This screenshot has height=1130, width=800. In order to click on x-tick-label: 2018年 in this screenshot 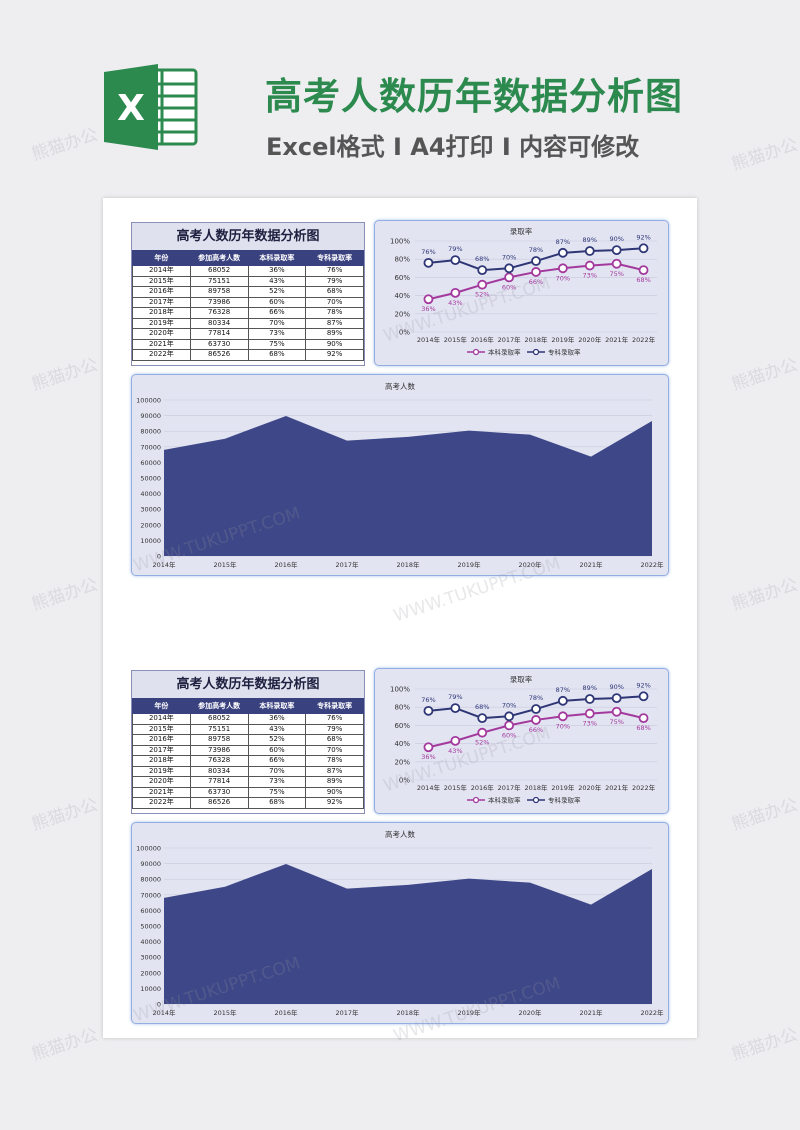, I will do `click(536, 339)`.